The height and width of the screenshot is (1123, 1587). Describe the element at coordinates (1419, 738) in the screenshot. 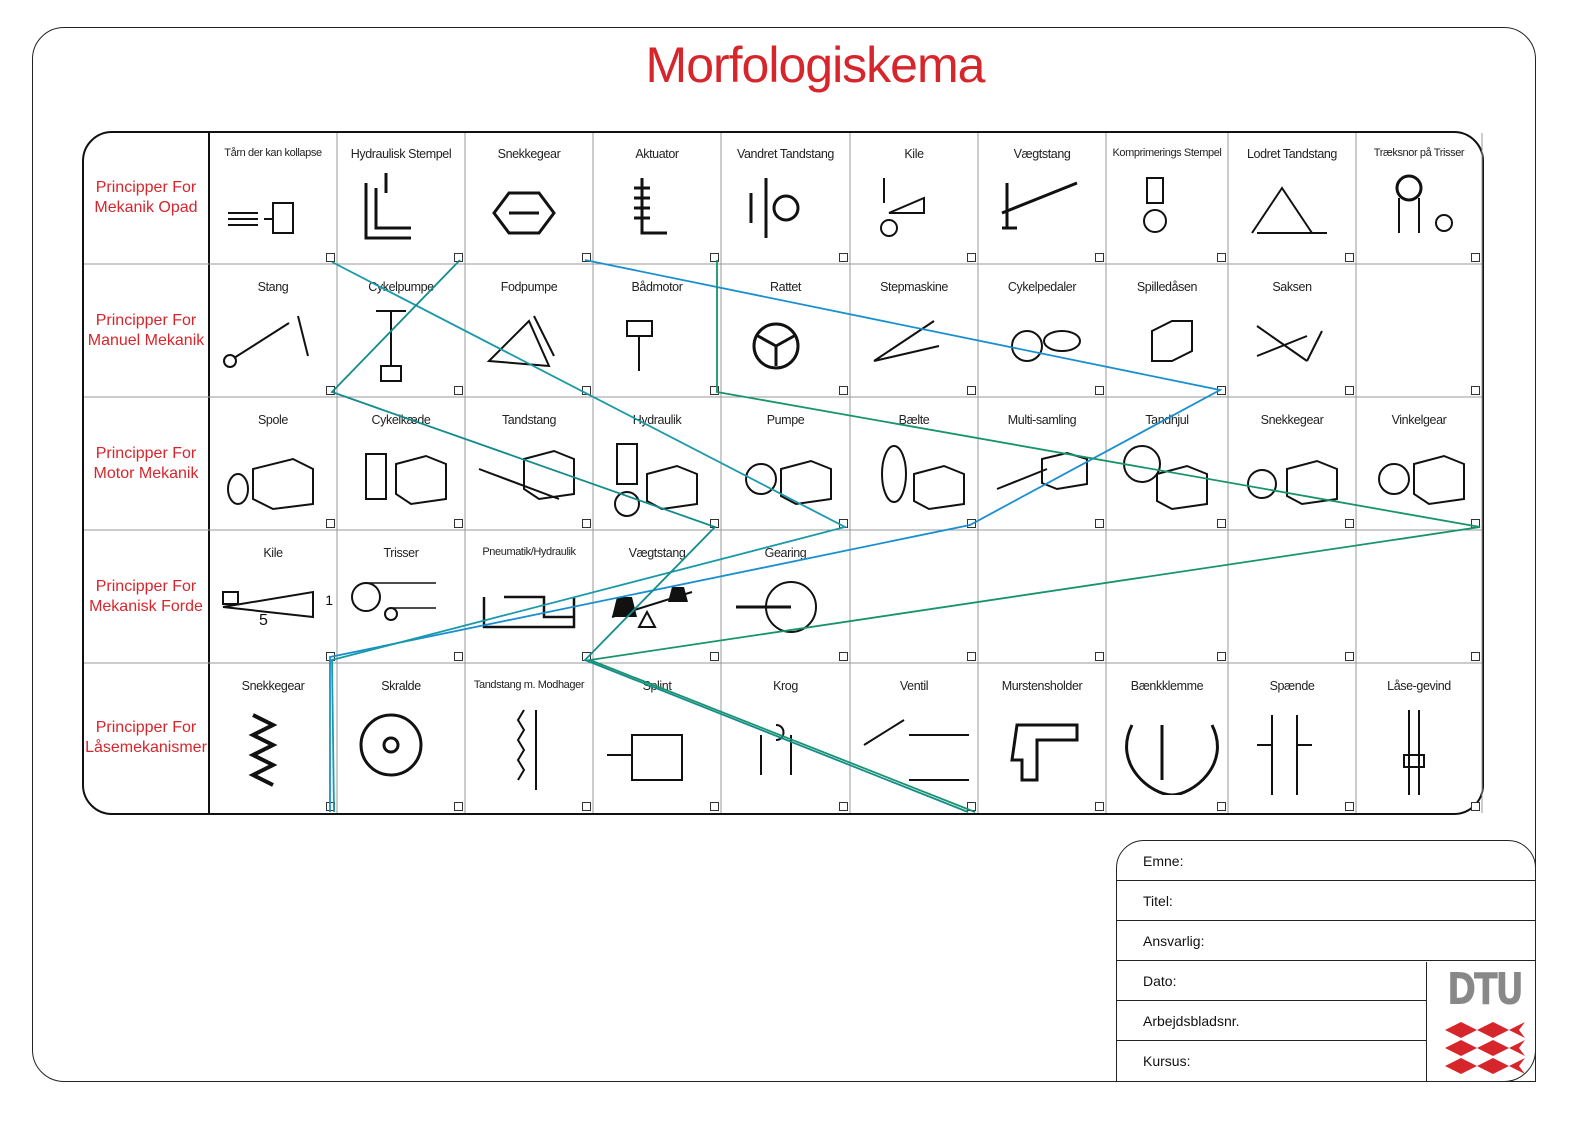

I see `morphology-cell: Låse-gevind` at that location.